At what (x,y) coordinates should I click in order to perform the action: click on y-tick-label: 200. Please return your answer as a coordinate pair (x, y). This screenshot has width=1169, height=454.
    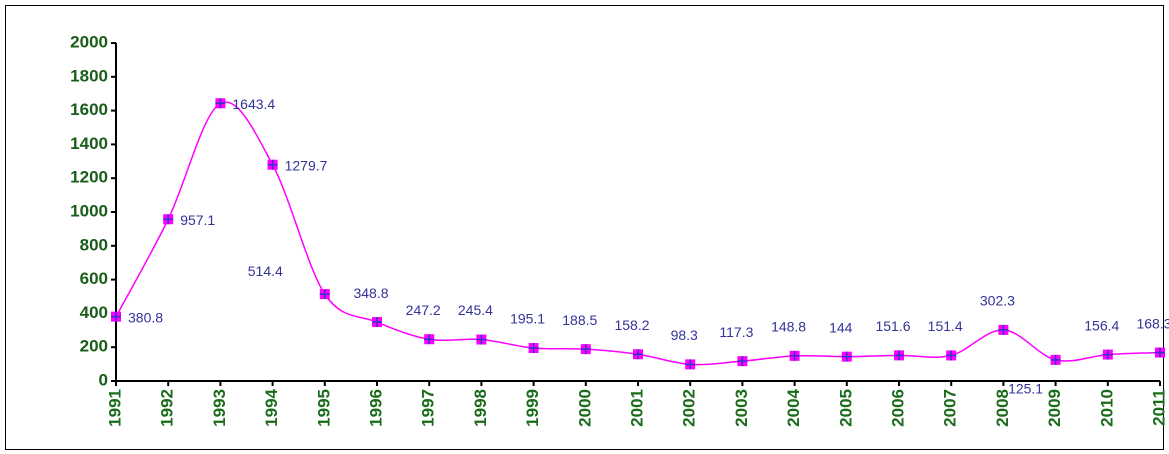
    Looking at the image, I should click on (94, 346).